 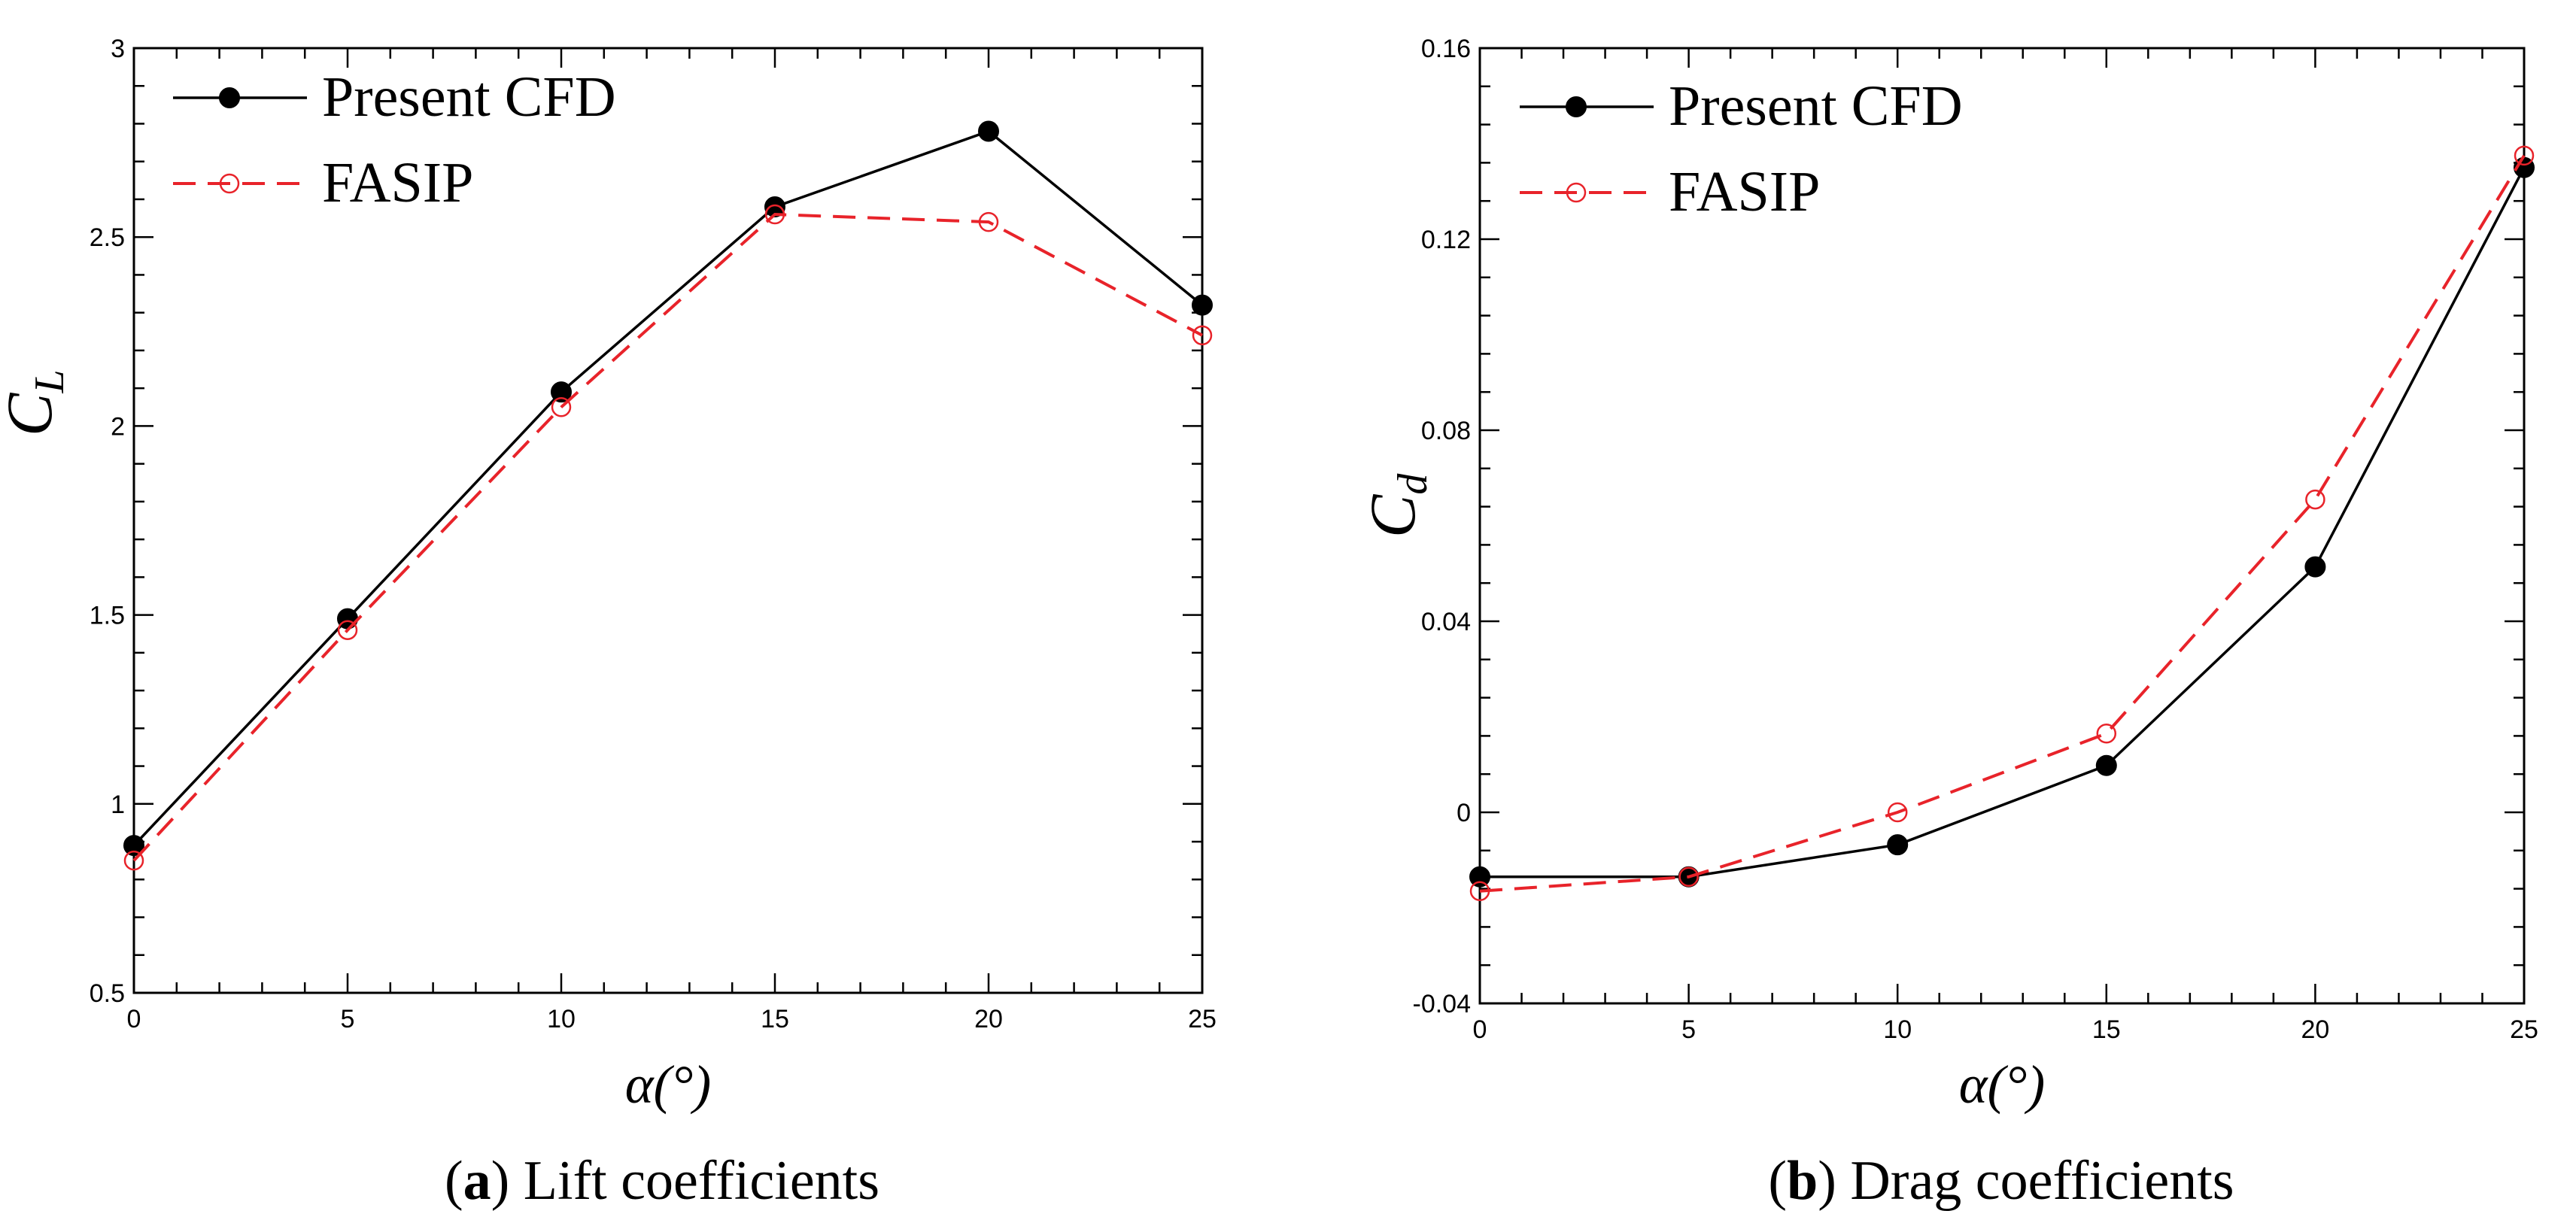 I want to click on chart1-y-tick-label: 1.5, so click(x=107, y=616).